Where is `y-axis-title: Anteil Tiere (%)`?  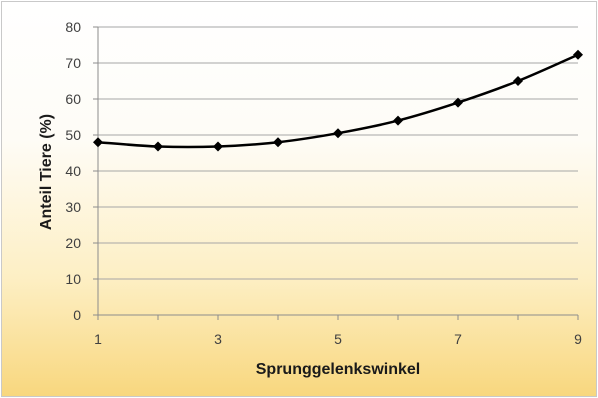 y-axis-title: Anteil Tiere (%) is located at coordinates (46, 172).